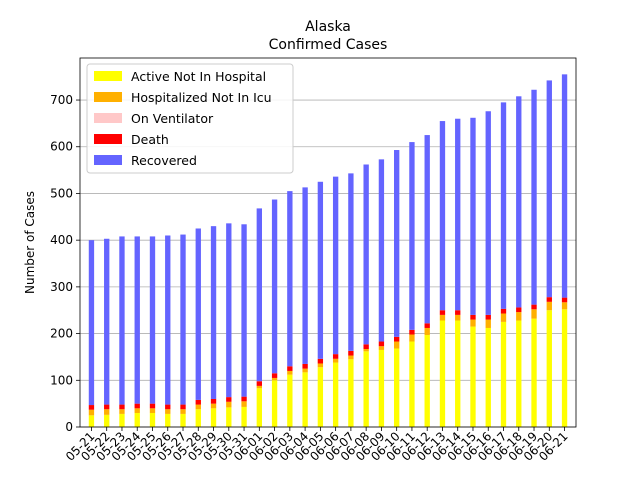 The image size is (640, 480). I want to click on y-axis-title: Number of Cases, so click(30, 242).